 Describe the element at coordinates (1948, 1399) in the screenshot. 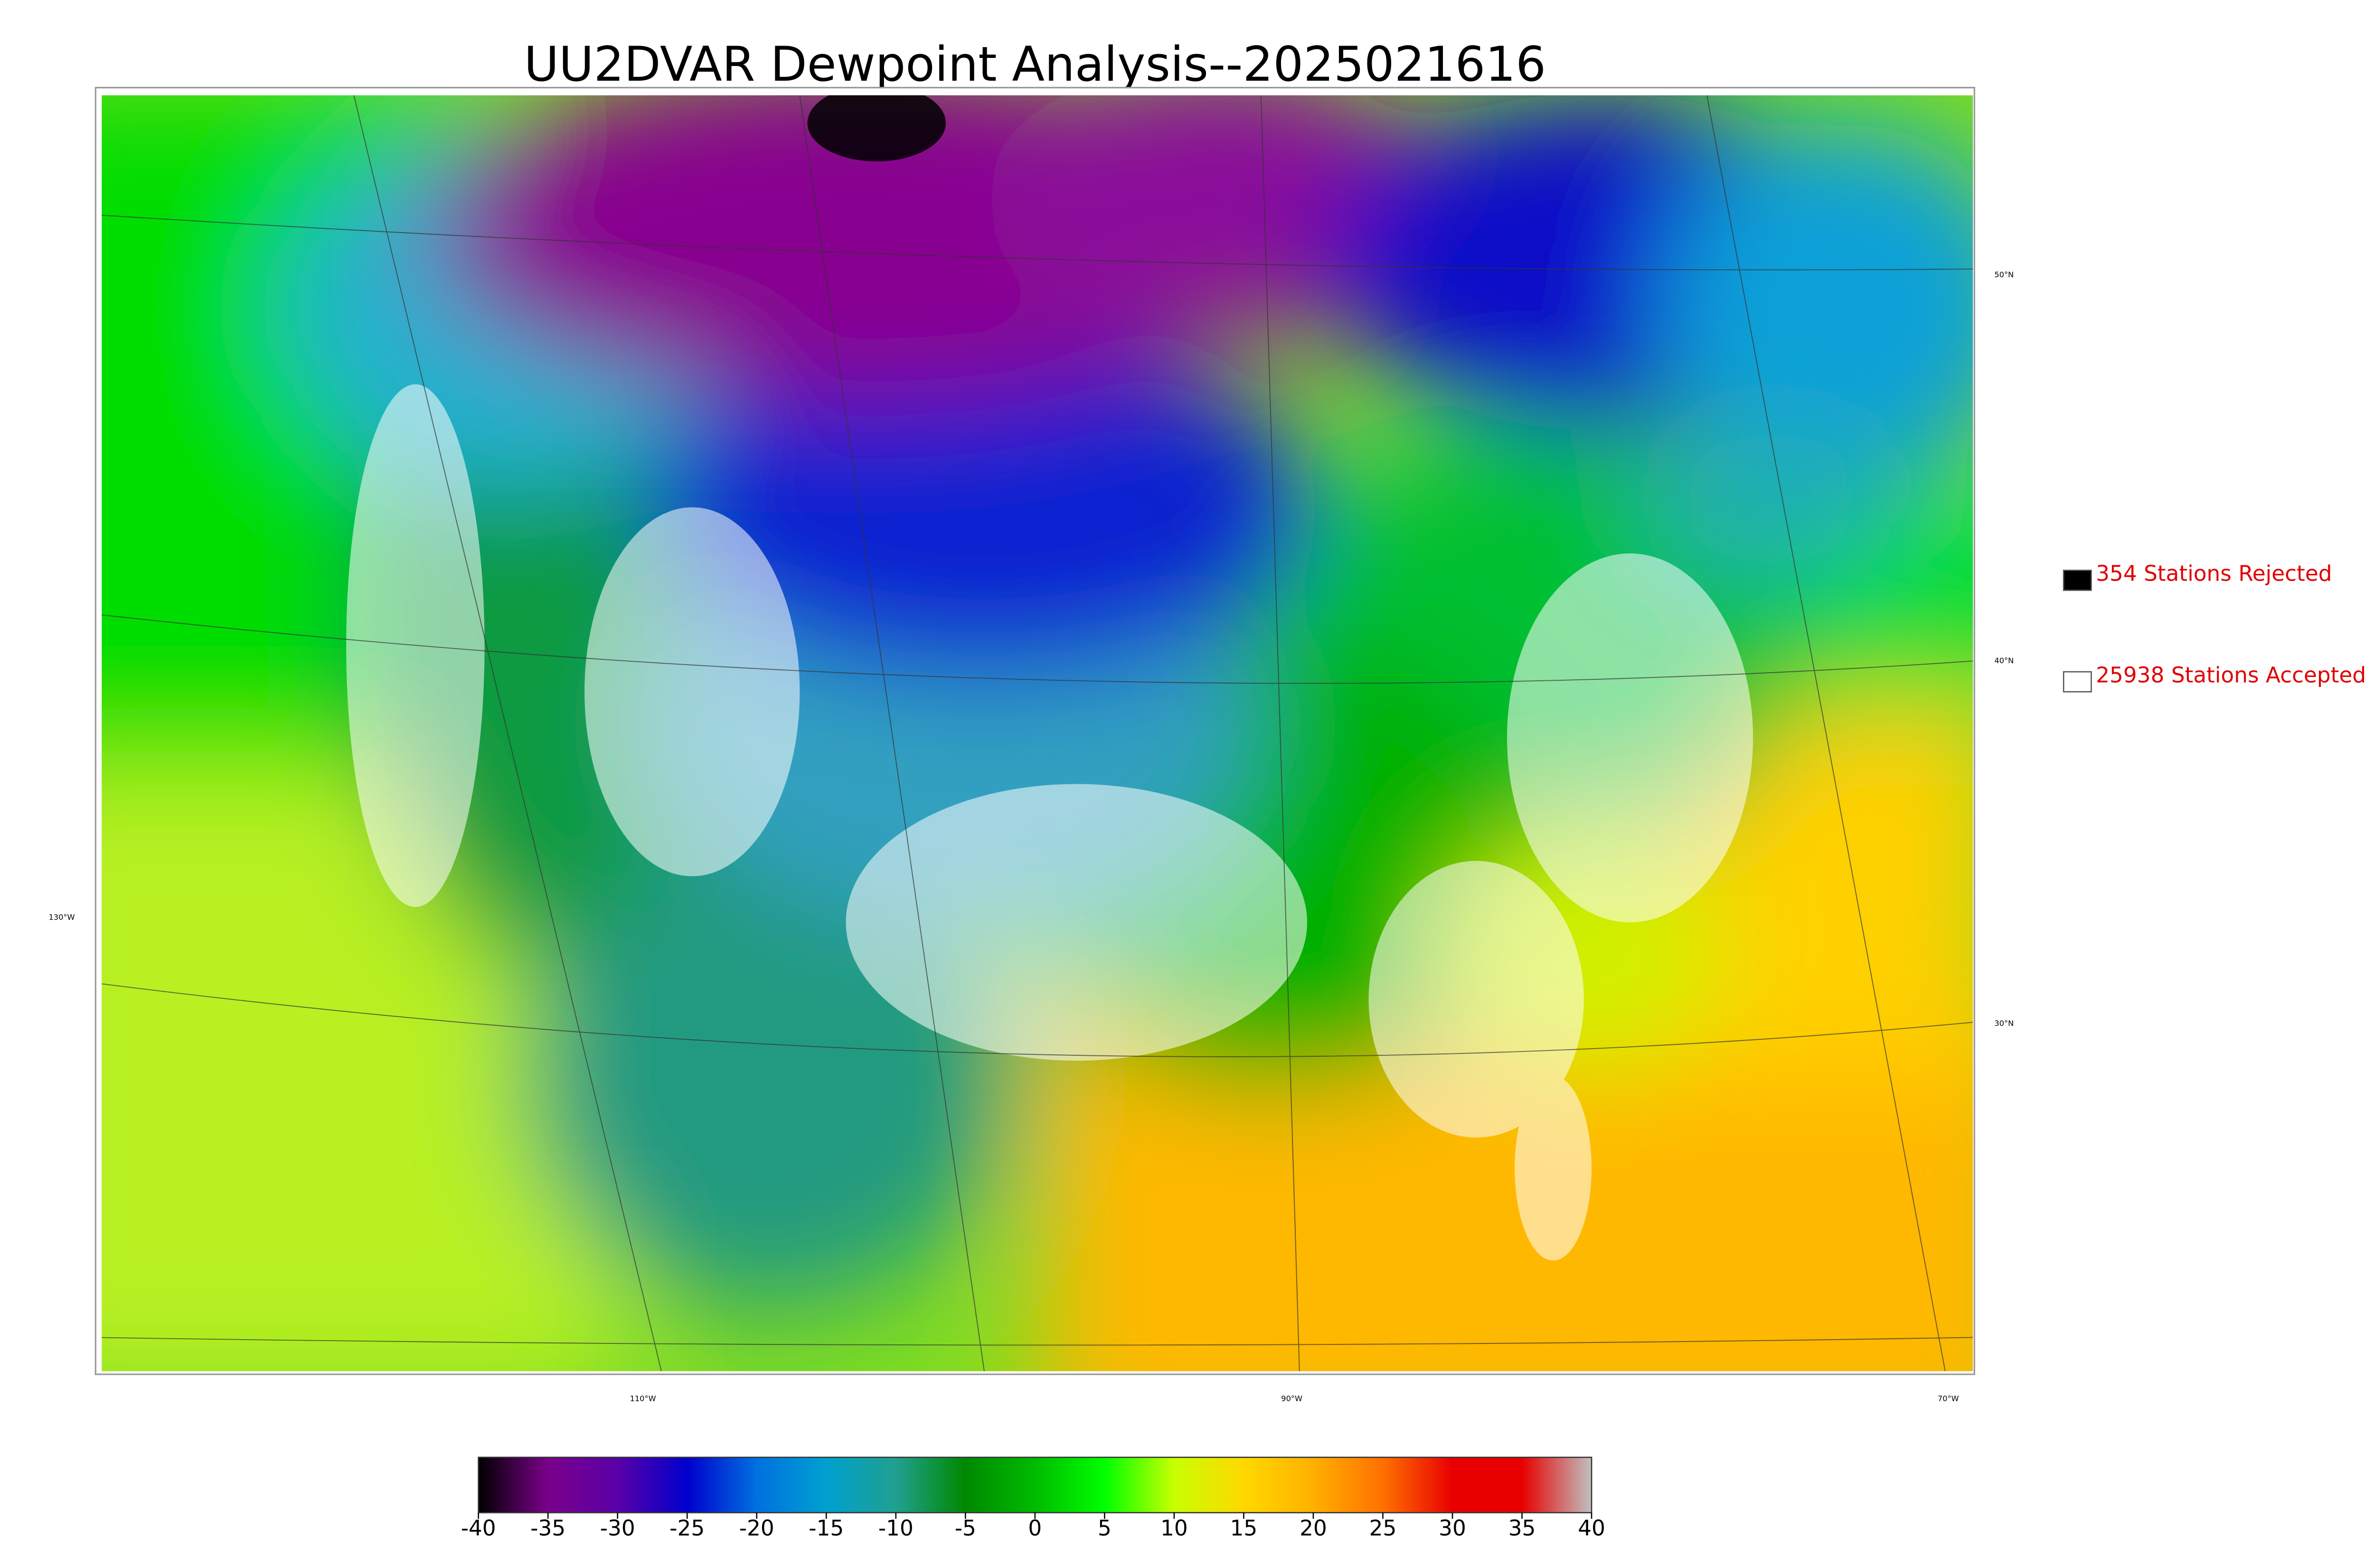

I see `longitude-label: 70°W` at that location.